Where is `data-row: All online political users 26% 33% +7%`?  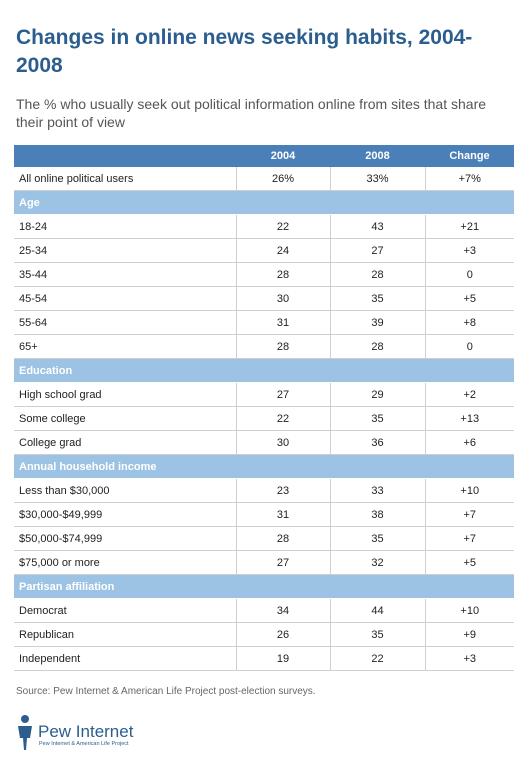
data-row: All online political users 26% 33% +7% is located at coordinates (264, 179).